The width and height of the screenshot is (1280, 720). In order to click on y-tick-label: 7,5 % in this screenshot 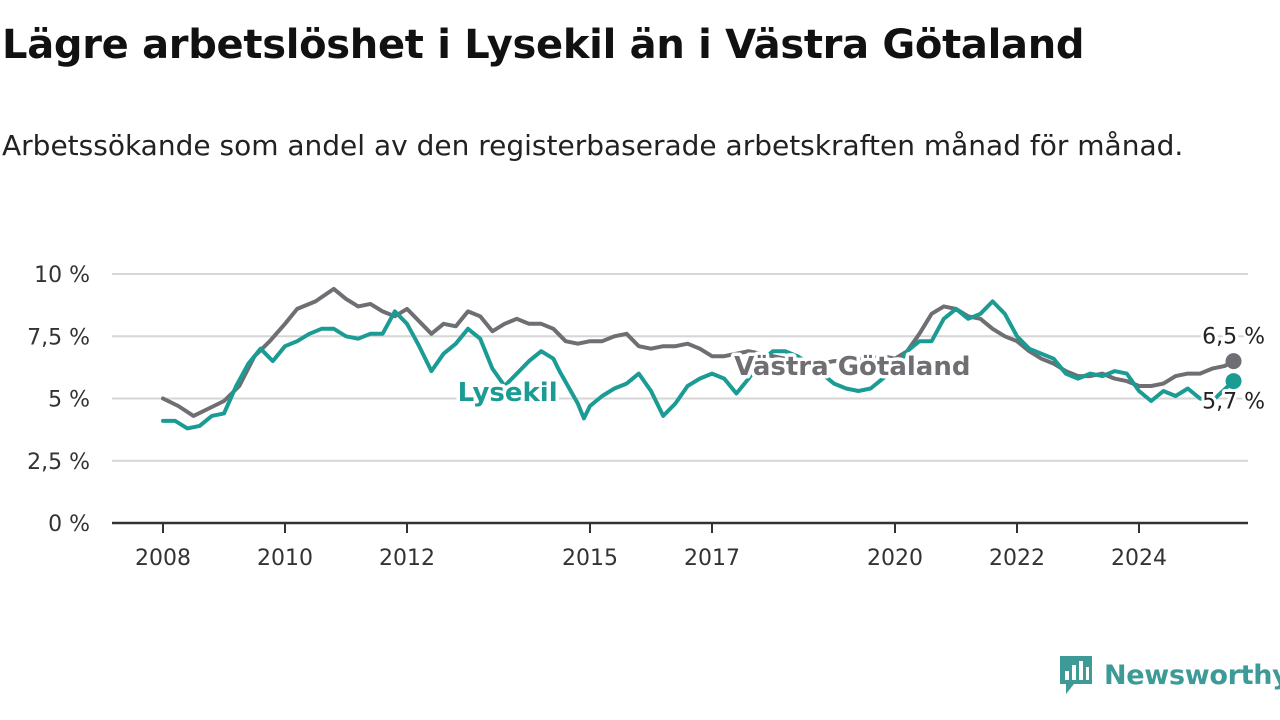, I will do `click(58, 337)`.